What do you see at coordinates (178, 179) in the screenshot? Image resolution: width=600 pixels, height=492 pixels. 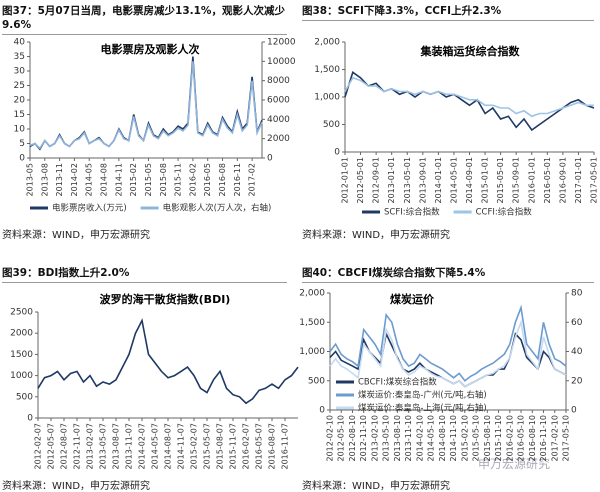 I see `x-tick-label: 2015-11` at bounding box center [178, 179].